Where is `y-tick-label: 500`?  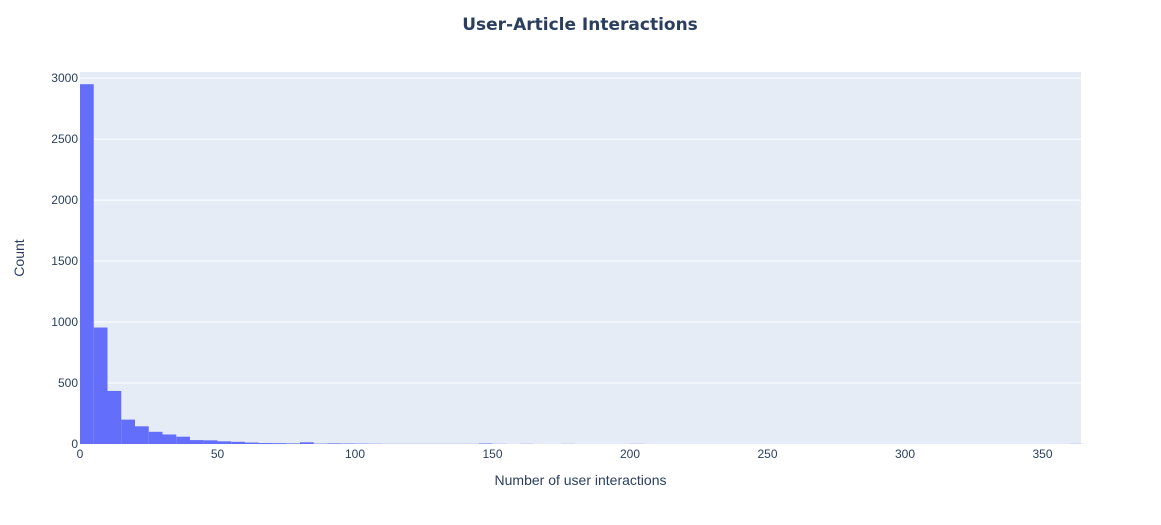 y-tick-label: 500 is located at coordinates (68, 383).